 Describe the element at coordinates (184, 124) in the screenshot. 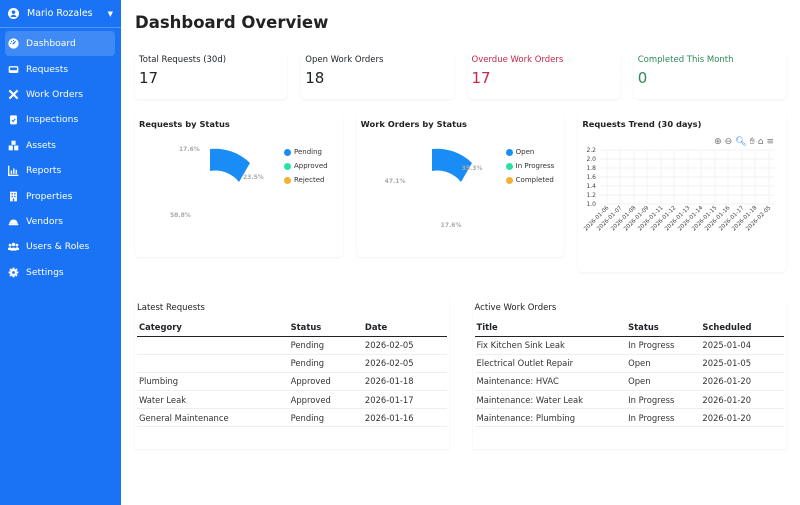

I see `chart-title: Requests by Status` at that location.